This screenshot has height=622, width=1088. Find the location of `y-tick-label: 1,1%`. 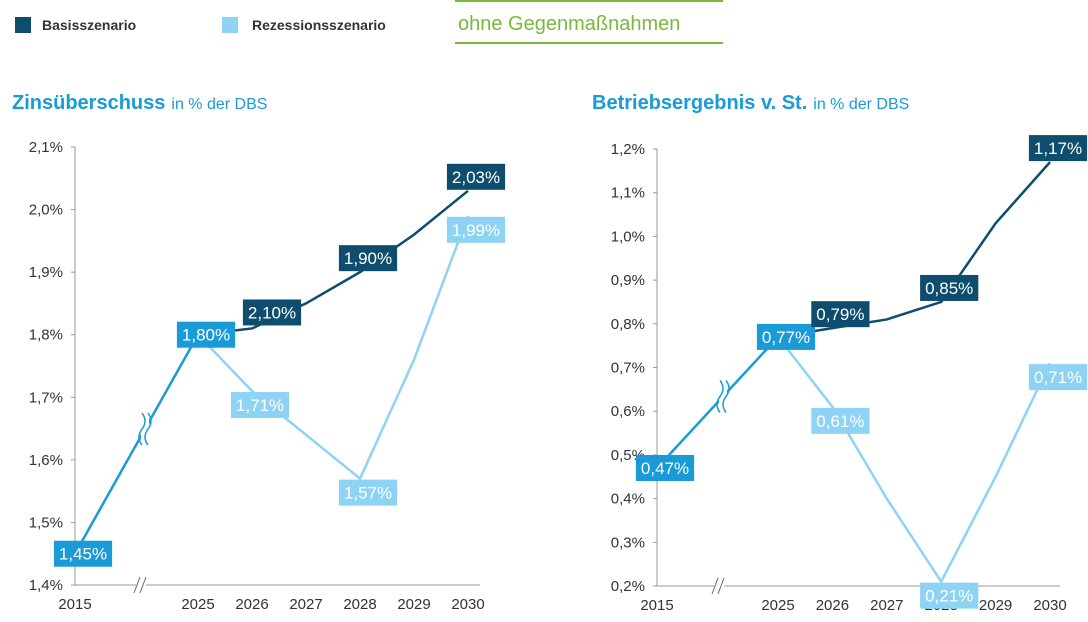

y-tick-label: 1,1% is located at coordinates (628, 193).